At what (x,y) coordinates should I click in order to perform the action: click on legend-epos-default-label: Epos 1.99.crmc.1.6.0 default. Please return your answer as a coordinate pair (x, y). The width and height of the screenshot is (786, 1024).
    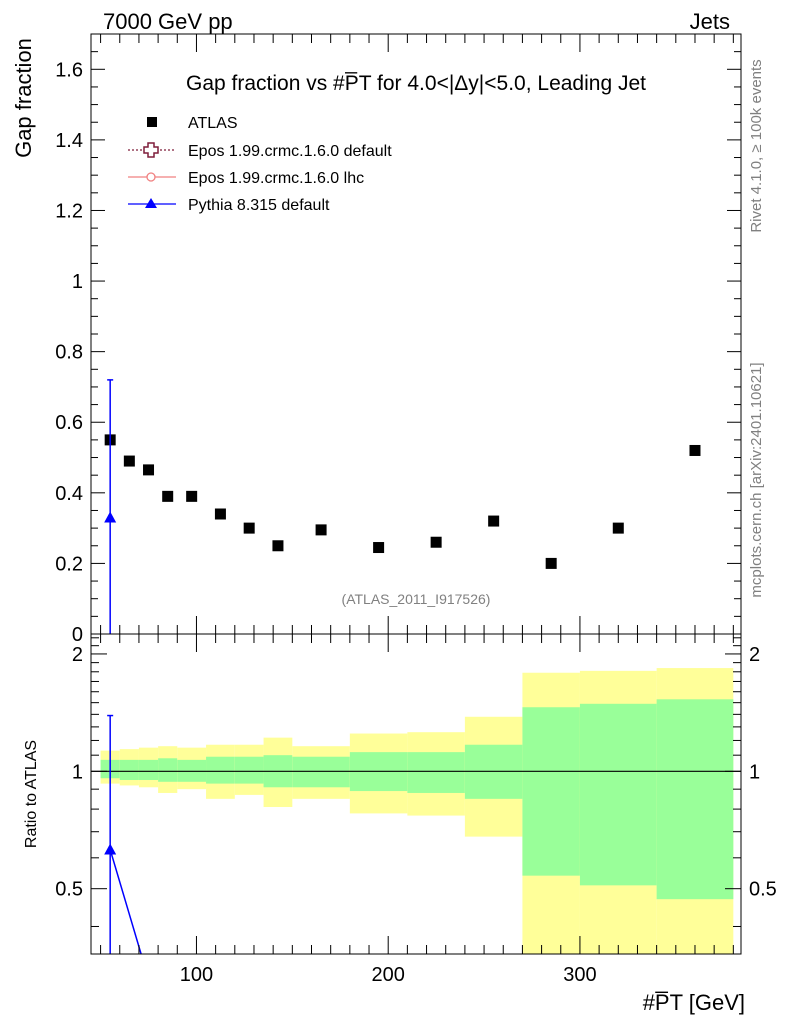
    Looking at the image, I should click on (290, 151).